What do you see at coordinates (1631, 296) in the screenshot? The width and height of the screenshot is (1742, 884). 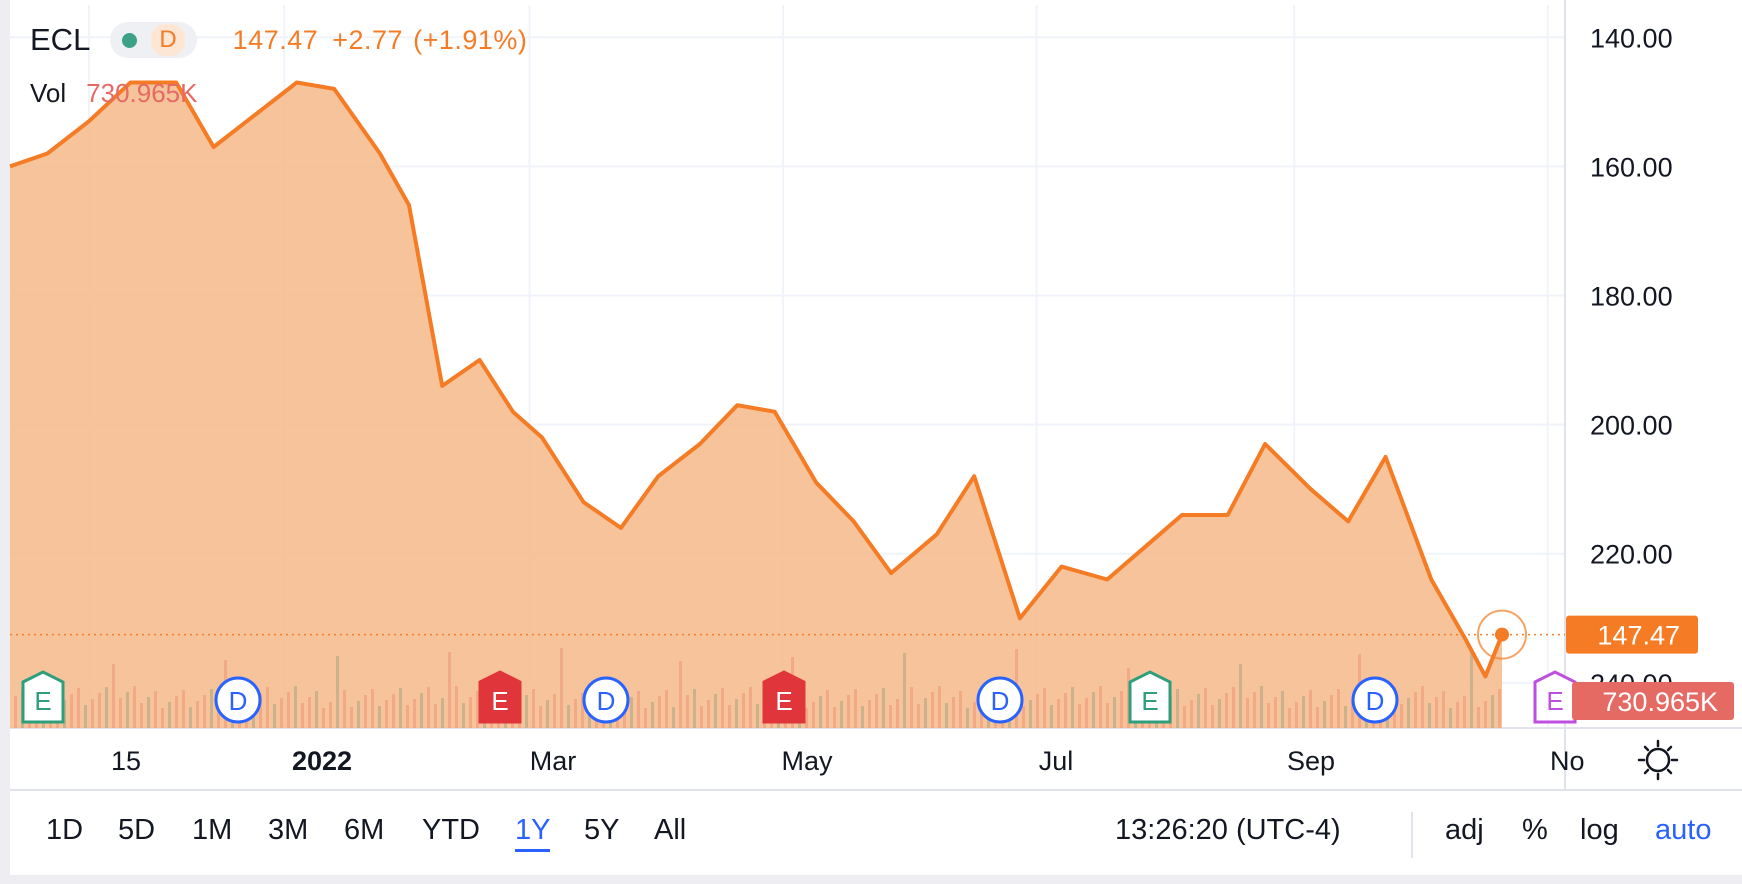 I see `price-tick-label: 180.00` at bounding box center [1631, 296].